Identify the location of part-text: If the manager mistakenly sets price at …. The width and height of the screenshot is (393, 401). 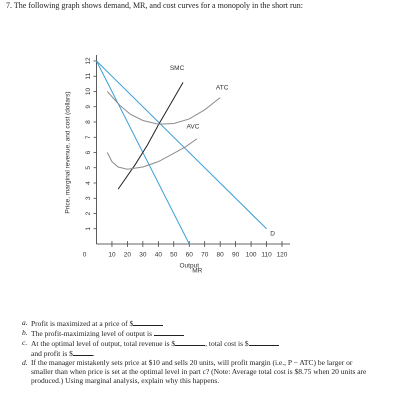
(199, 371).